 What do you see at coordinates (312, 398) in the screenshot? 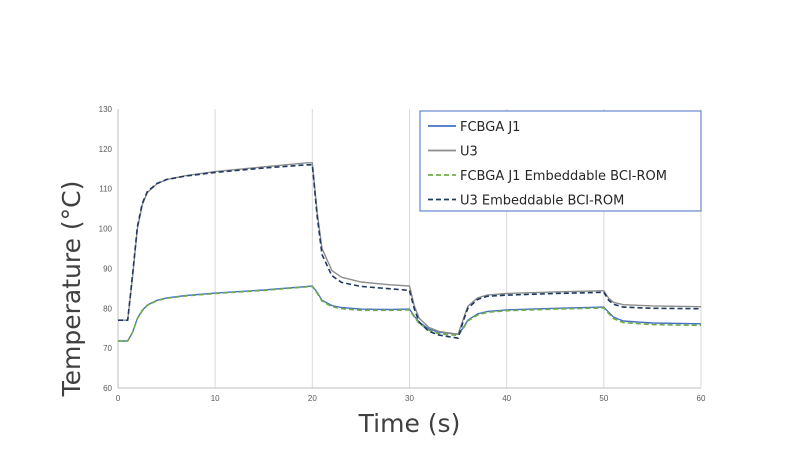
I see `x-tick-label: 20` at bounding box center [312, 398].